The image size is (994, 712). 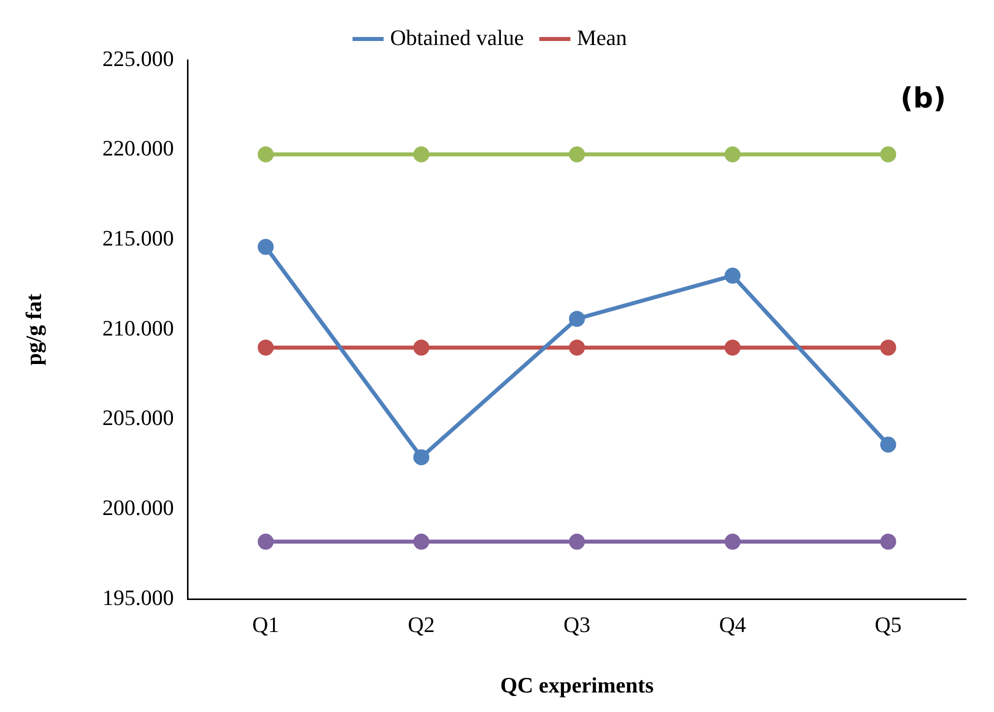 I want to click on x-axis-title: QC experiments, so click(x=577, y=685).